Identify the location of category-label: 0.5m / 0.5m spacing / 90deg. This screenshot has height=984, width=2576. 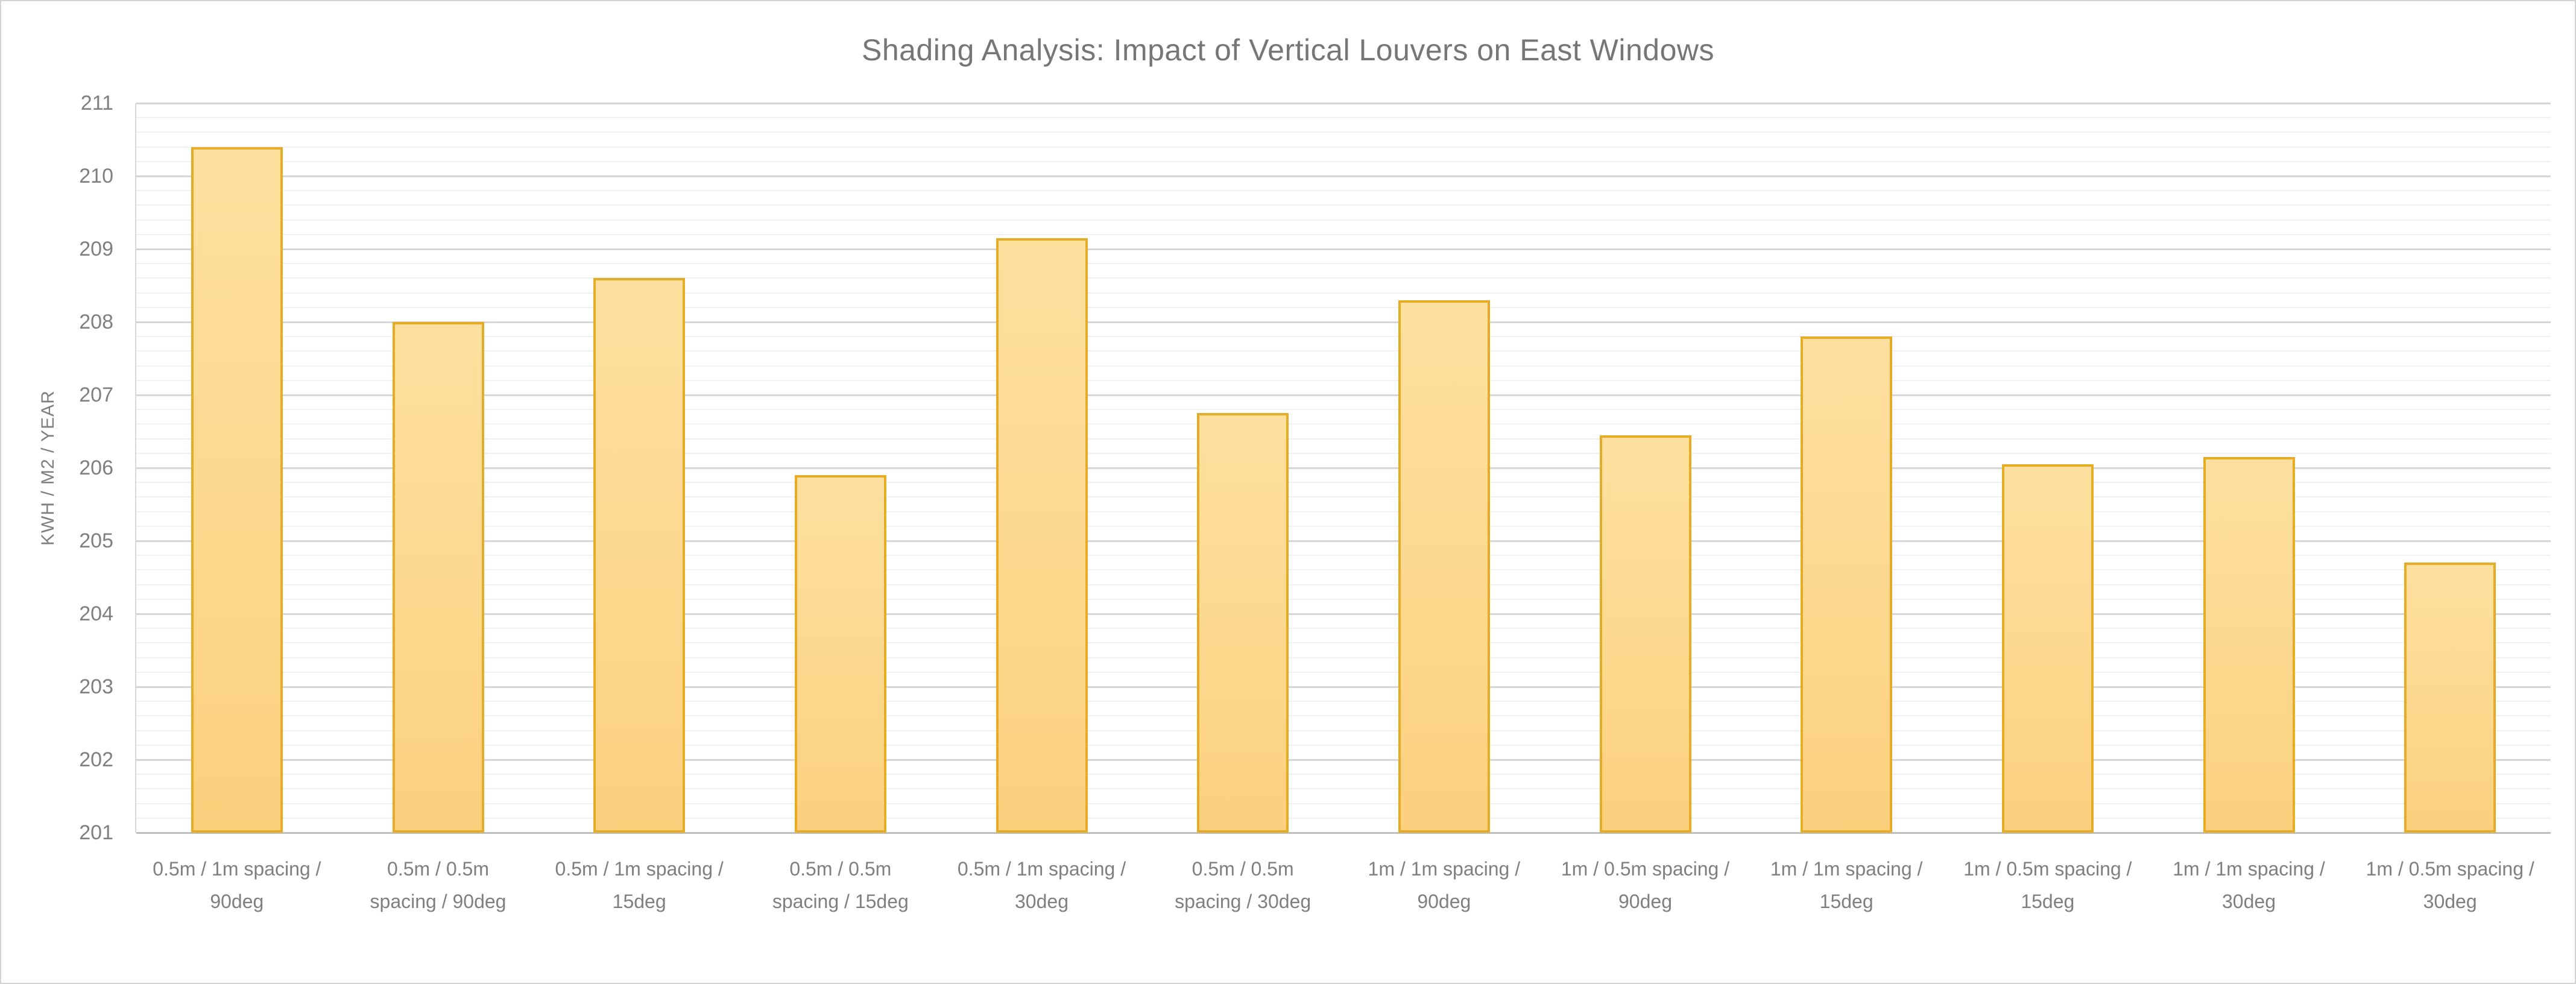
(438, 885).